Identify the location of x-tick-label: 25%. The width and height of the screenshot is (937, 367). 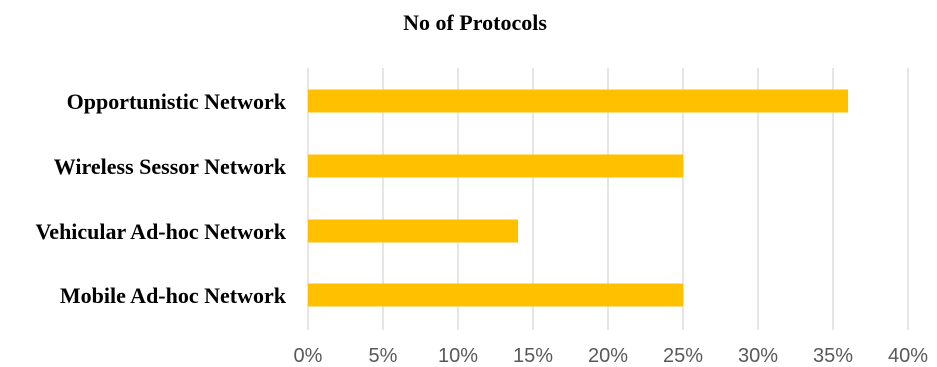
(683, 356).